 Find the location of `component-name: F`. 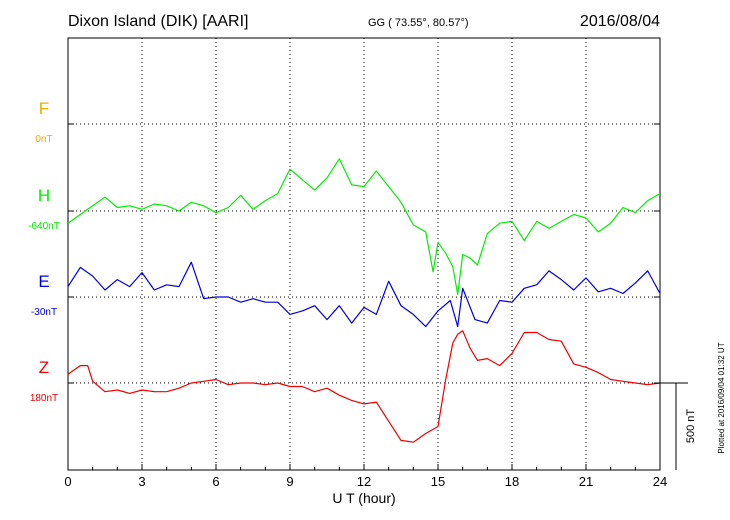

component-name: F is located at coordinates (44, 108).